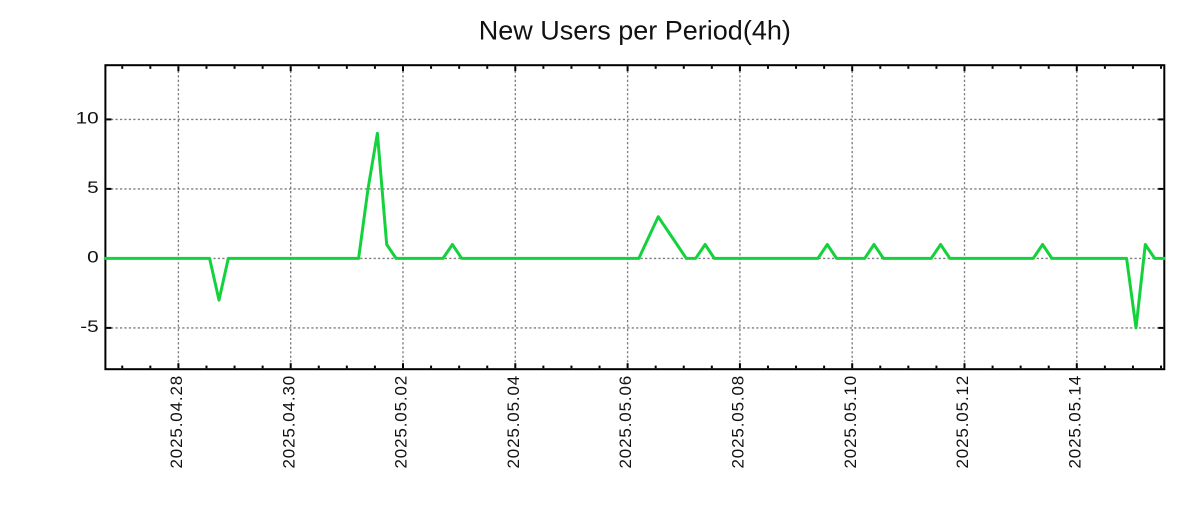 The height and width of the screenshot is (505, 1200). What do you see at coordinates (625, 422) in the screenshot?
I see `svg-text: 2025.05.06` at bounding box center [625, 422].